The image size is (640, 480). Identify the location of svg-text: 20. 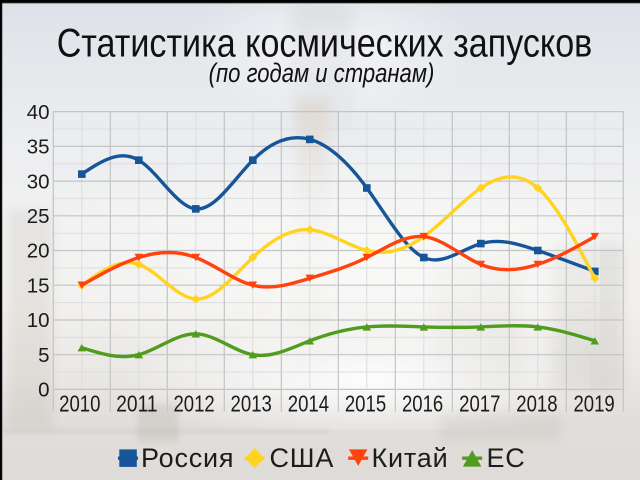
(38, 251).